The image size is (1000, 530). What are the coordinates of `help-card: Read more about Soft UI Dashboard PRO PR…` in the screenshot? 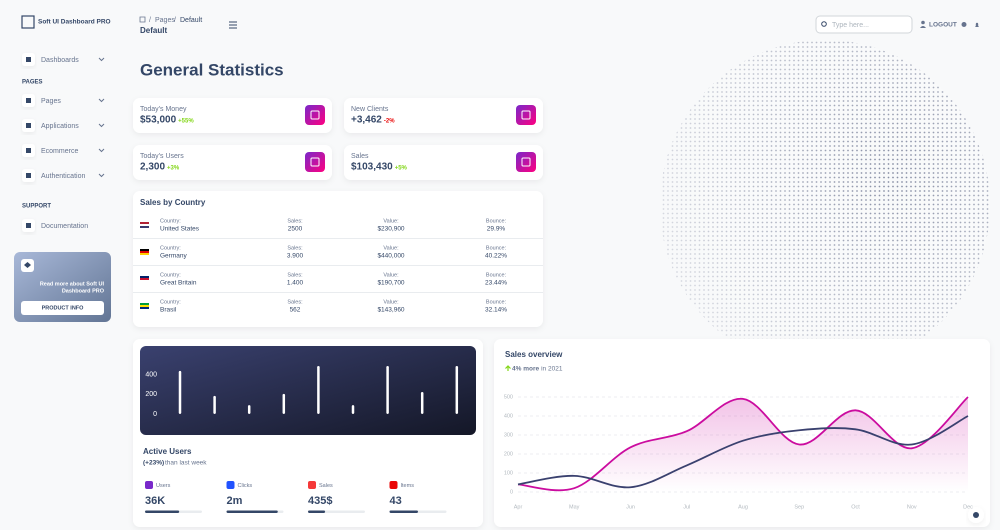 It's located at (62, 287).